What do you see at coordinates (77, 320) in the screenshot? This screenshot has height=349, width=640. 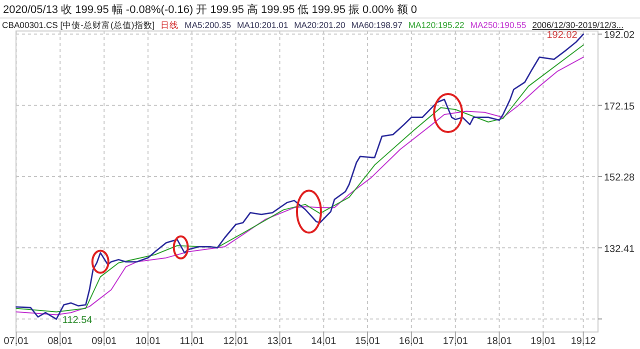 I see `annotation: 112.54` at bounding box center [77, 320].